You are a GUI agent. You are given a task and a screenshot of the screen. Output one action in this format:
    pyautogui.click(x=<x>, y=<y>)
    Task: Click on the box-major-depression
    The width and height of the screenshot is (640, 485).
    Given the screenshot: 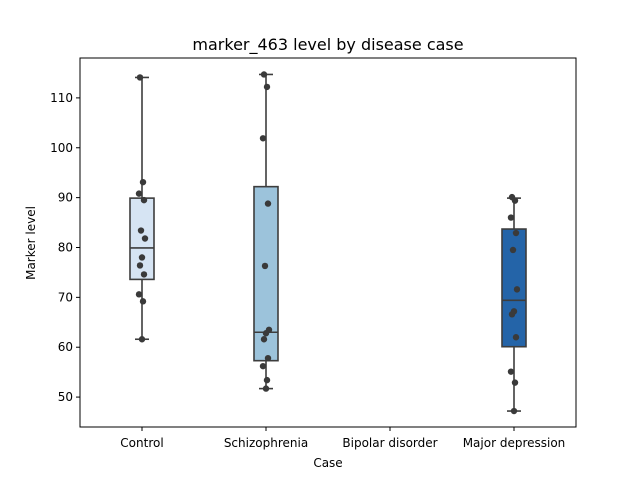 What is the action you would take?
    pyautogui.click(x=514, y=288)
    